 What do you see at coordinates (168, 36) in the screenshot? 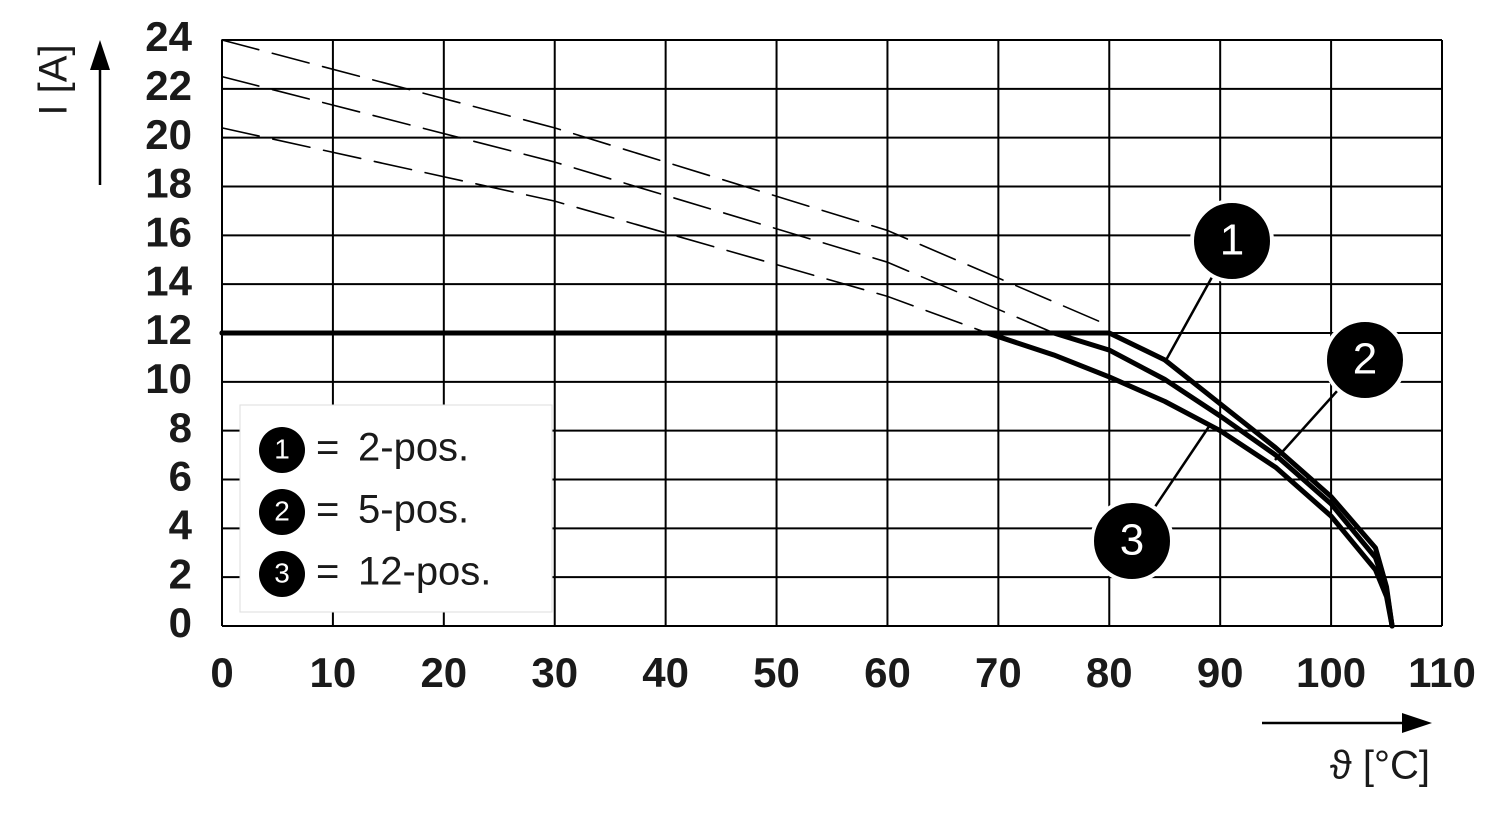
I see `y-tick-label: 24` at bounding box center [168, 36].